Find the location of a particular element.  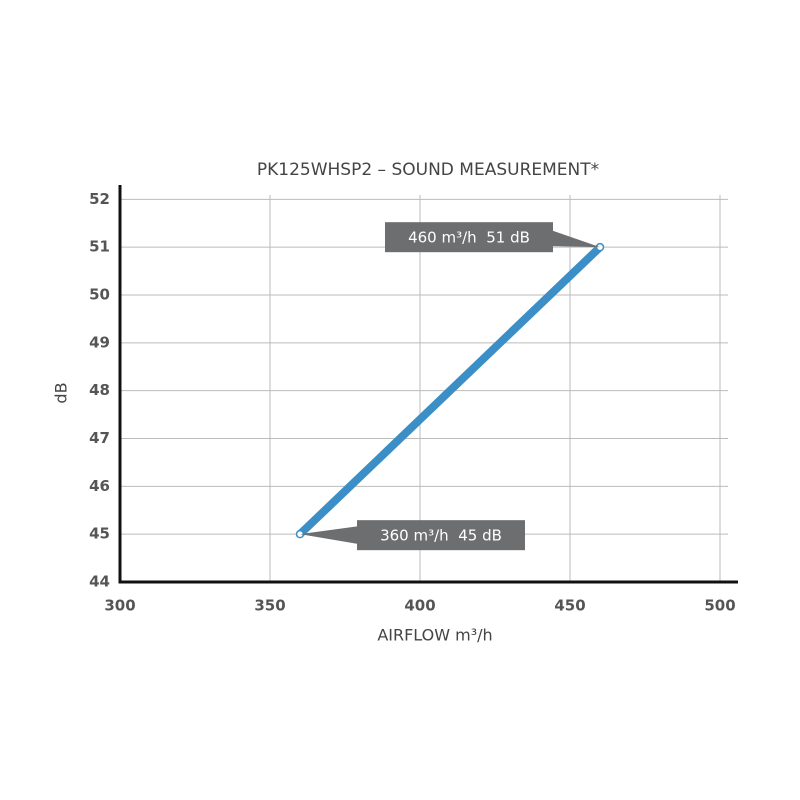

y-tick-label: 50 is located at coordinates (99, 295).